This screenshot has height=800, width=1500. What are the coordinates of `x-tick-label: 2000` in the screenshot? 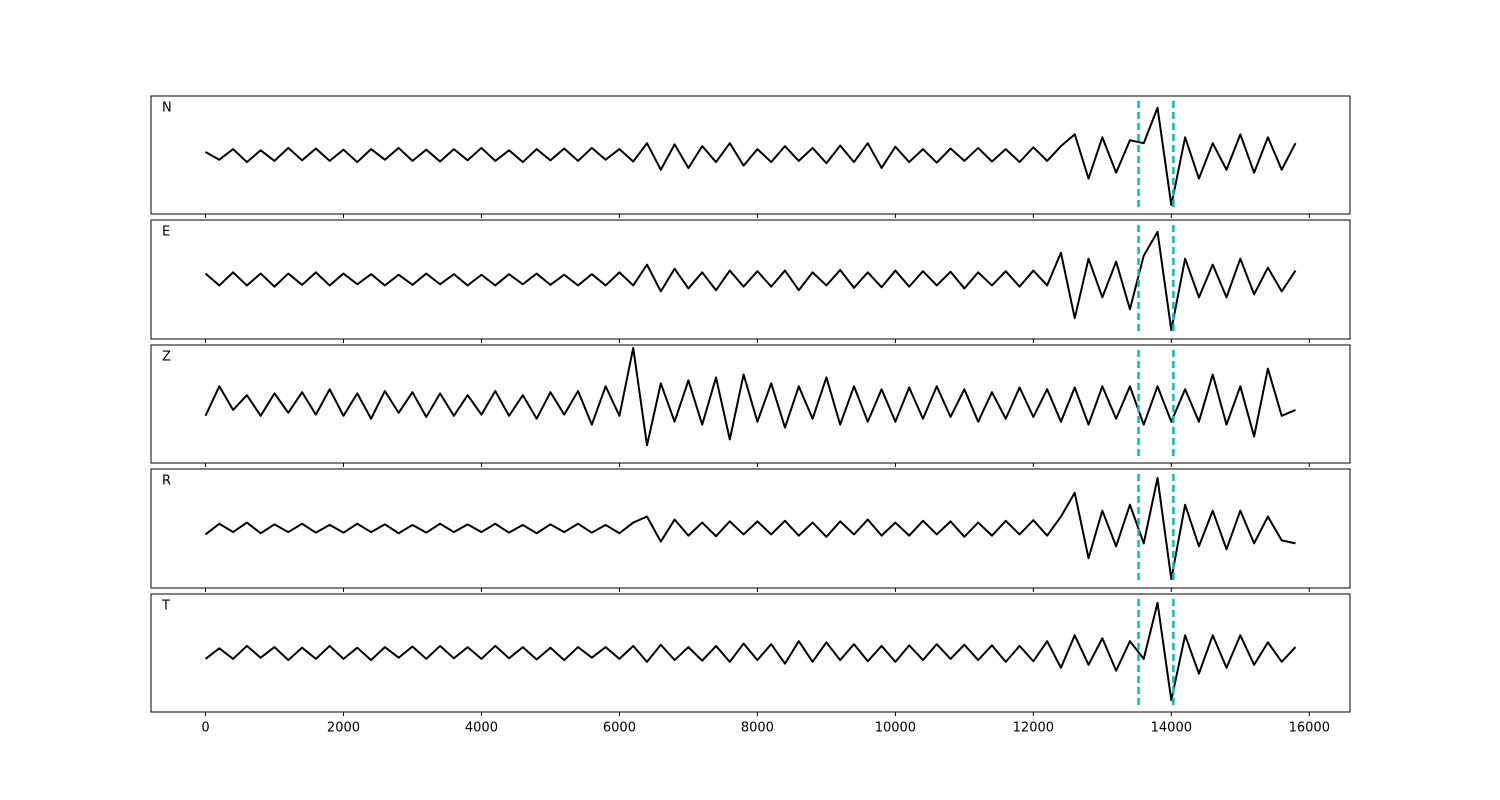 It's located at (343, 728).